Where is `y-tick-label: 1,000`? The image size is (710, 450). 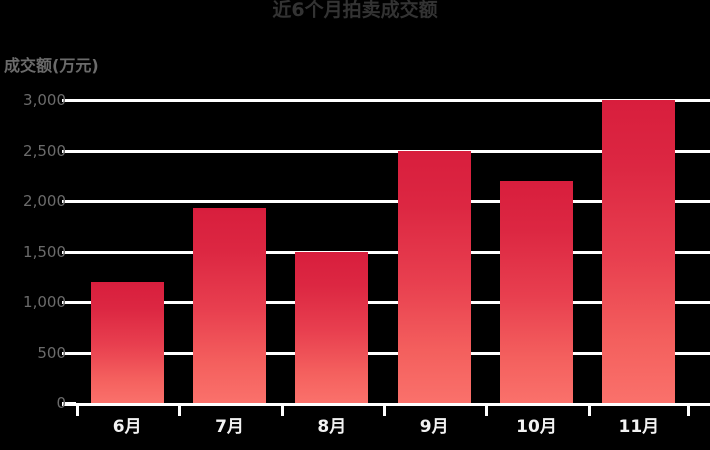 y-tick-label: 1,000 is located at coordinates (44, 302).